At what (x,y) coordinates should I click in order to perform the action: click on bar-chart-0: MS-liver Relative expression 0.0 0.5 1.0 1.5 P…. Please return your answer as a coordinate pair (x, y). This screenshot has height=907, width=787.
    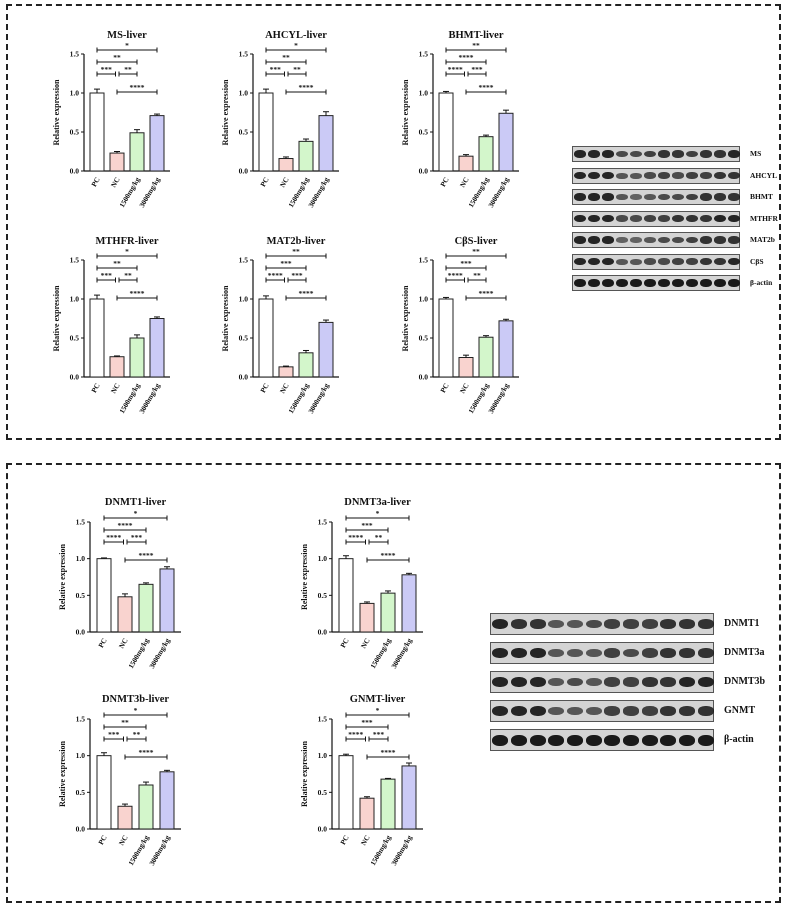
    Looking at the image, I should click on (111, 119).